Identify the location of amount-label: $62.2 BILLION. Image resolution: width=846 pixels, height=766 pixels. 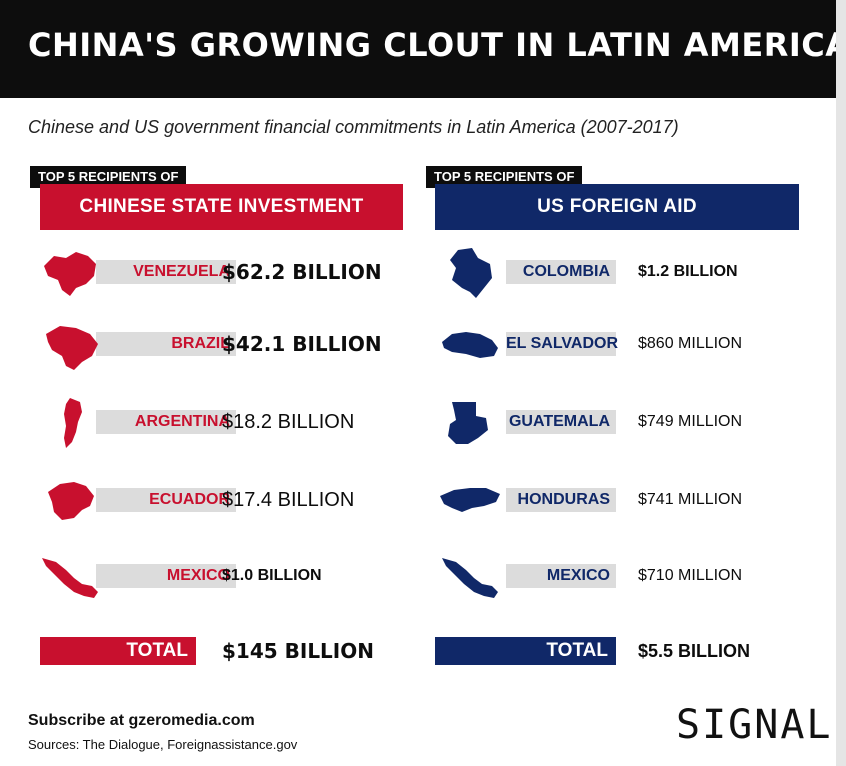
(302, 272).